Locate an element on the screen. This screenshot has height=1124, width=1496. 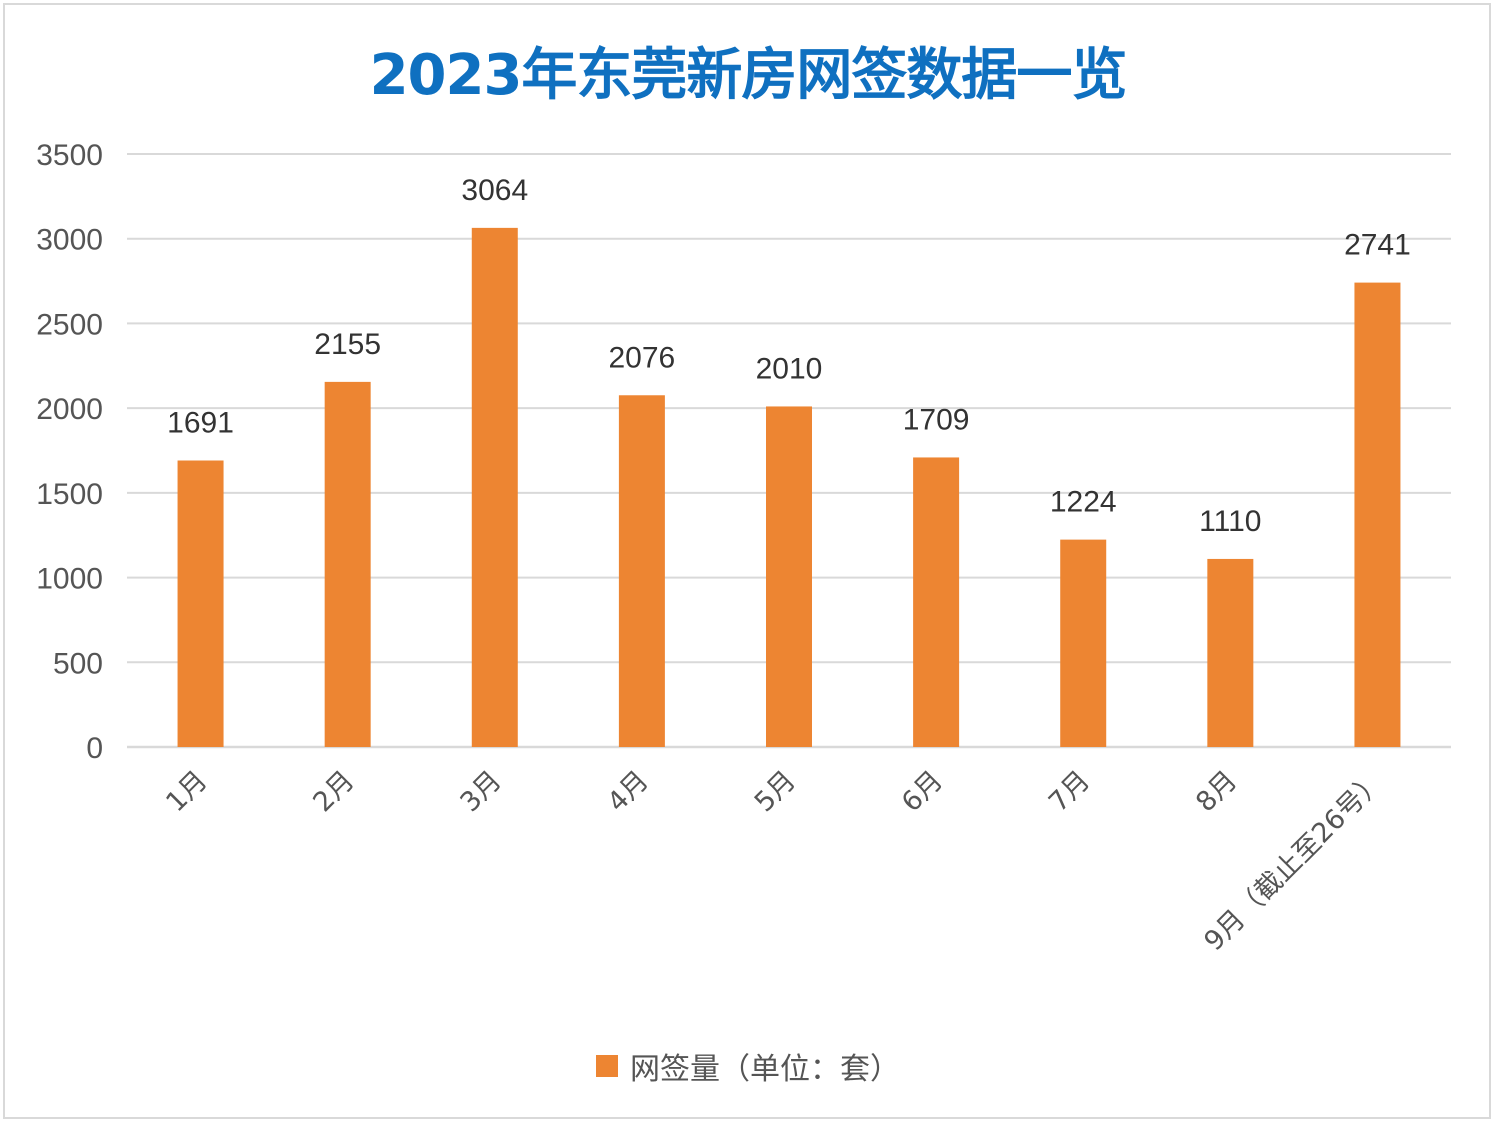
x-tick-label: 6月 is located at coordinates (922, 791).